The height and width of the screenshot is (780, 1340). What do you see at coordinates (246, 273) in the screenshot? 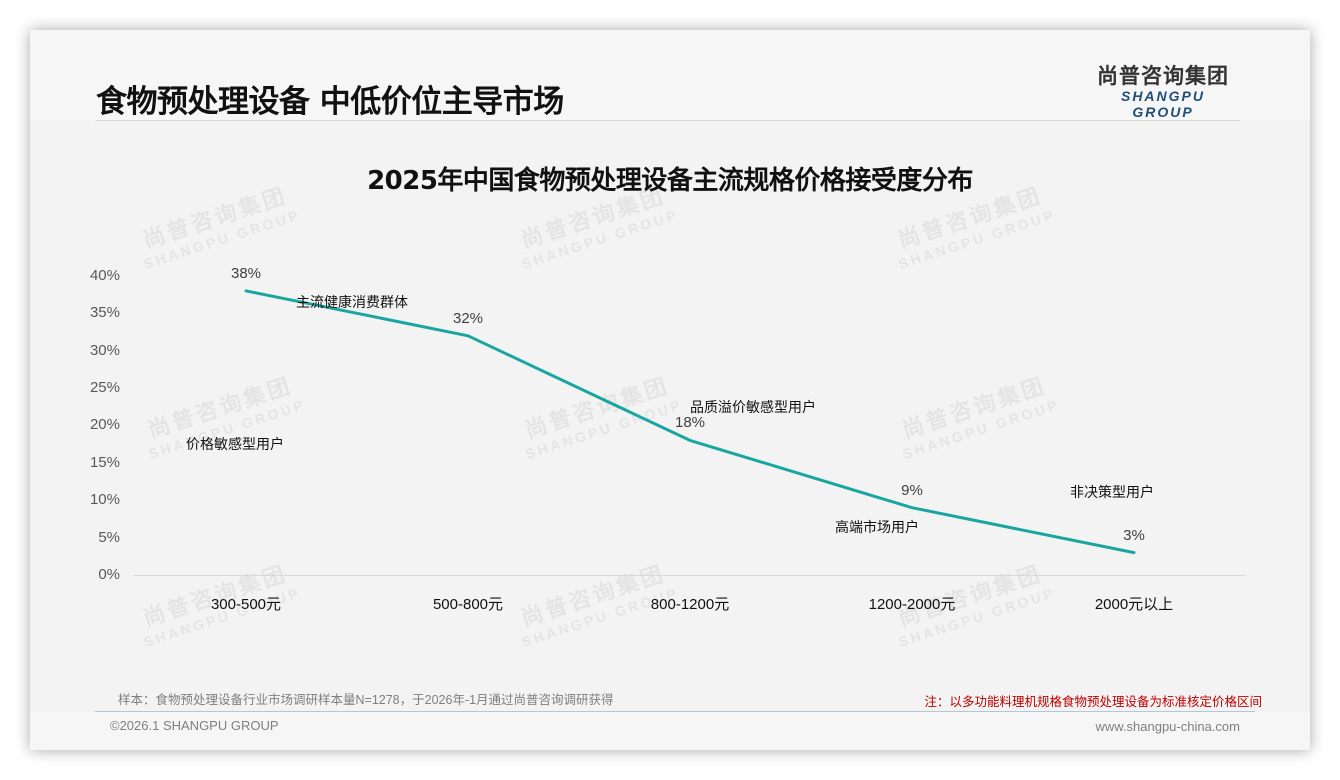
I see `data-label: 38%` at bounding box center [246, 273].